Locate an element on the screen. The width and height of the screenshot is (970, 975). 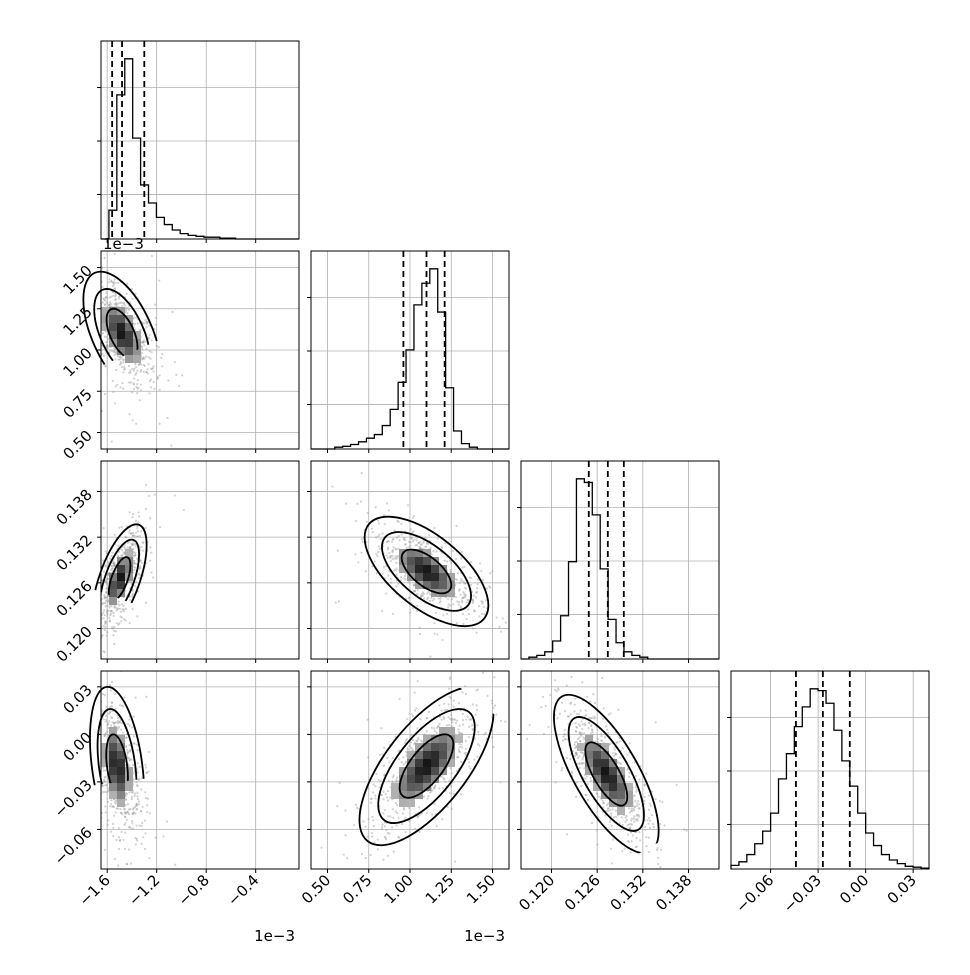
x-tick-label: 0.03 is located at coordinates (902, 889).